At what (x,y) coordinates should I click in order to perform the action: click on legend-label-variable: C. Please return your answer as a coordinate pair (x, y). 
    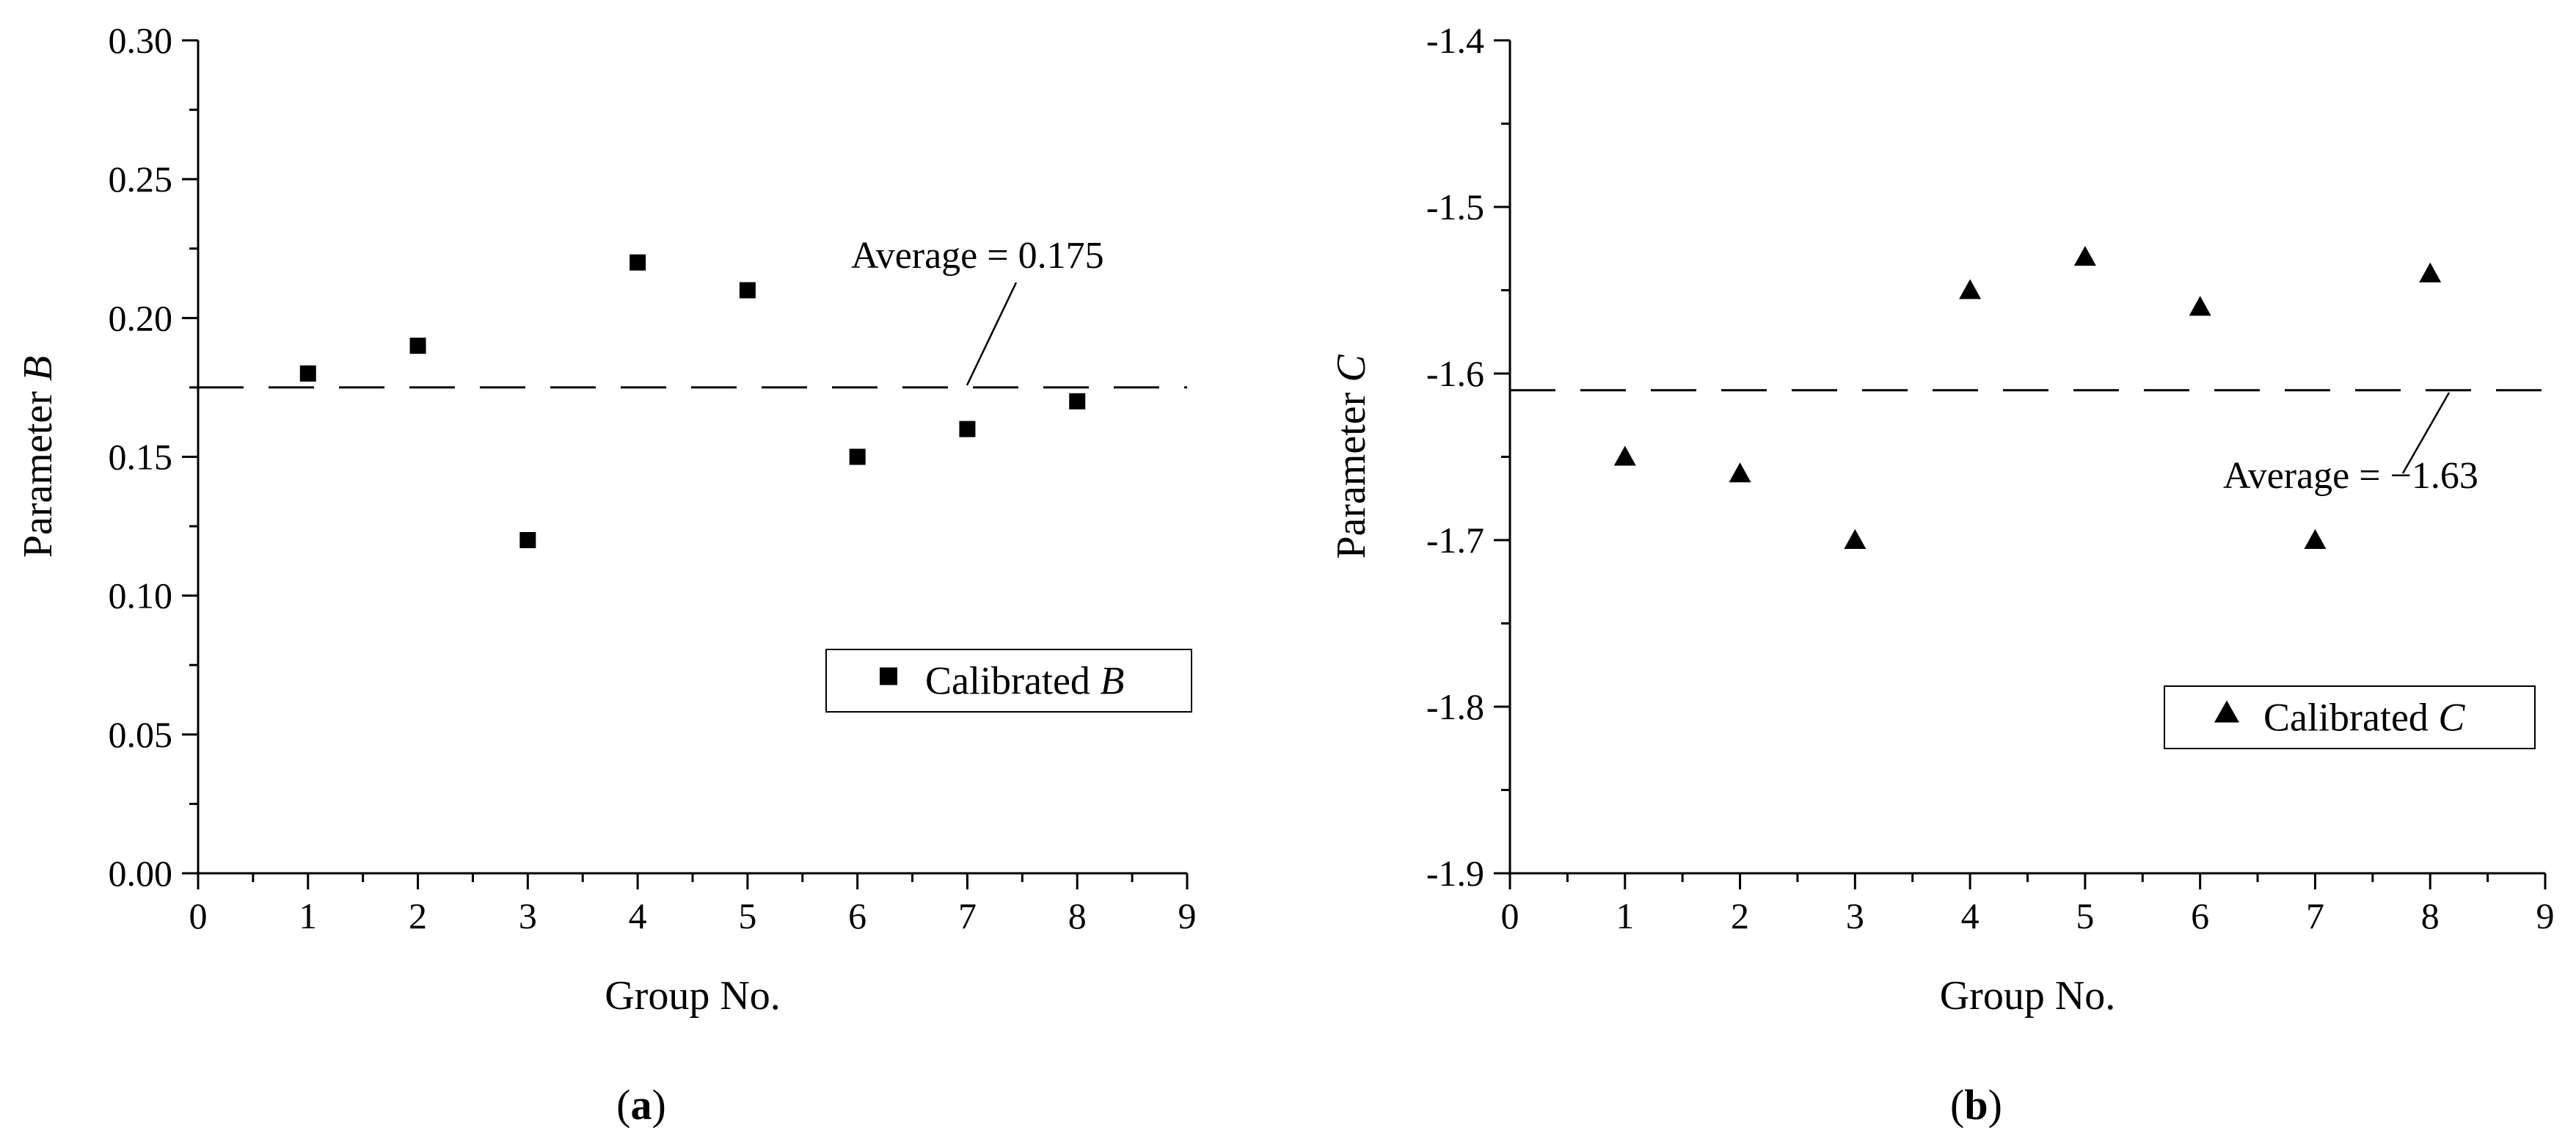
    Looking at the image, I should click on (2452, 718).